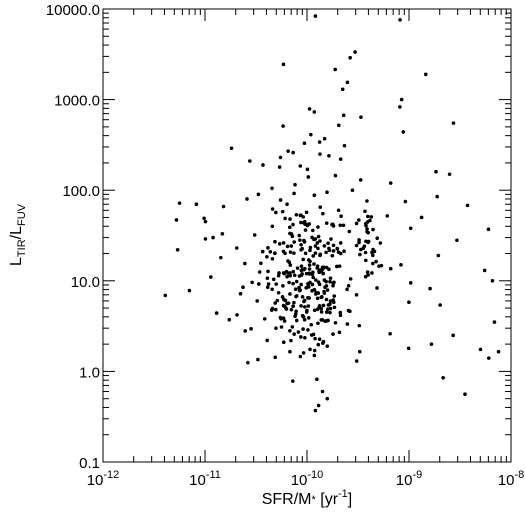  Describe the element at coordinates (89, 372) in the screenshot. I see `y-tick-label: 1.0` at that location.